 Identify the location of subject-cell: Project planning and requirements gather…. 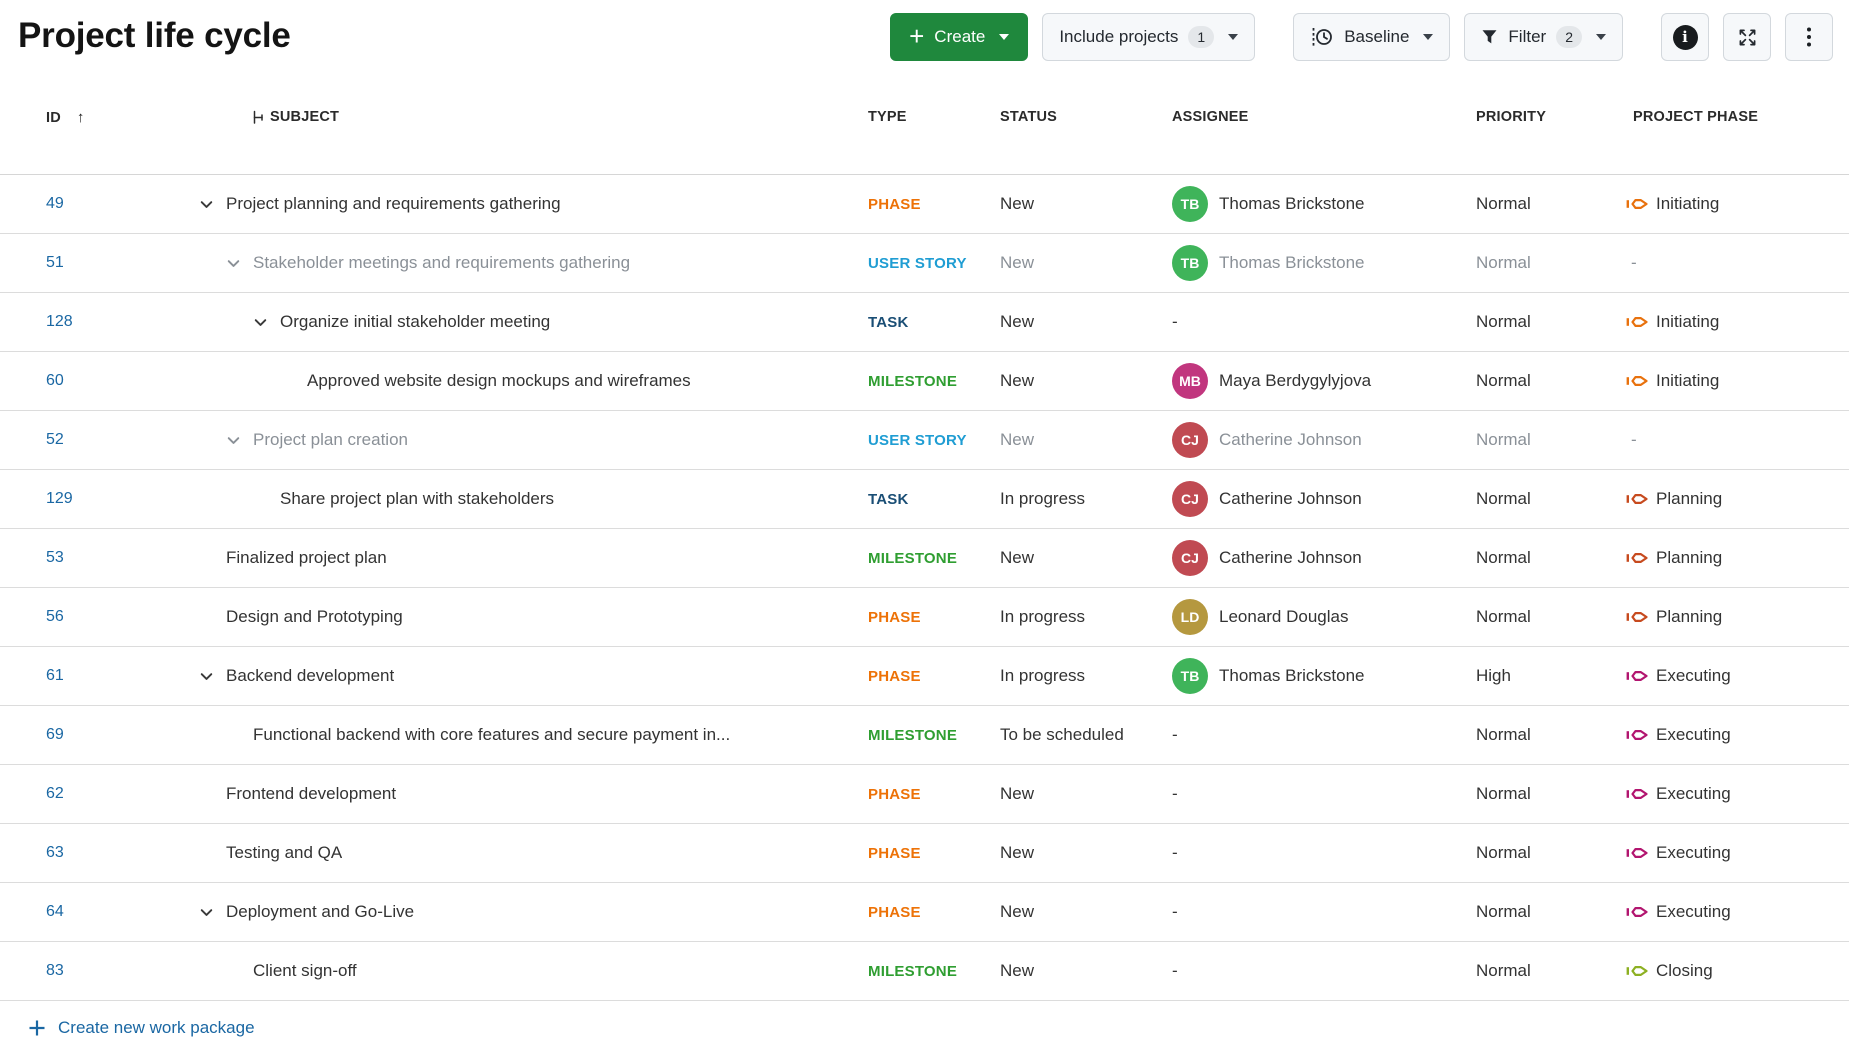
(516, 204).